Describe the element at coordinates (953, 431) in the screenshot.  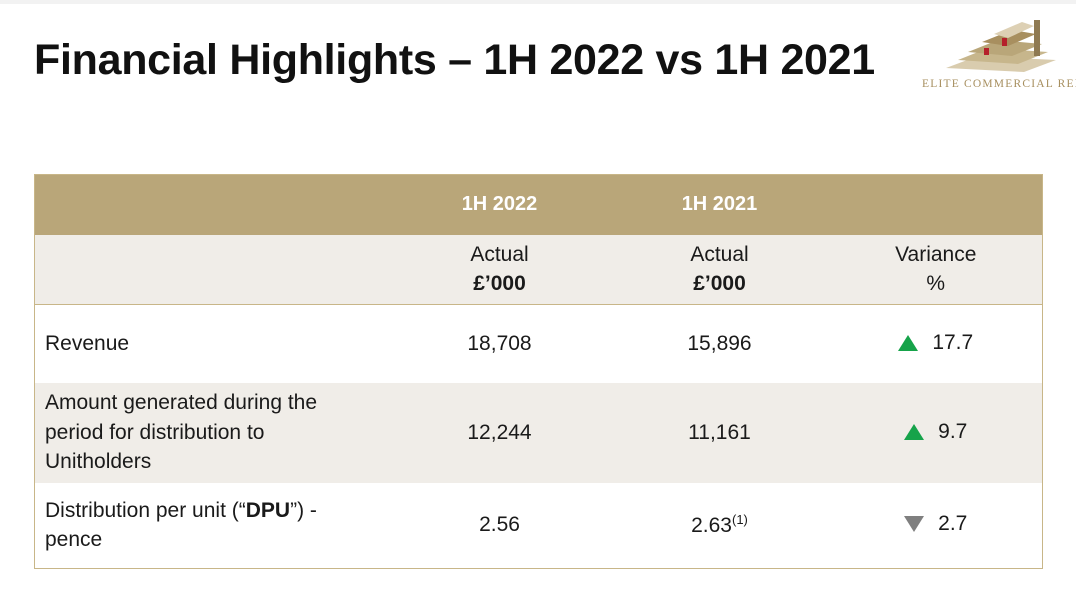
I see `variance-value: 9.7` at that location.